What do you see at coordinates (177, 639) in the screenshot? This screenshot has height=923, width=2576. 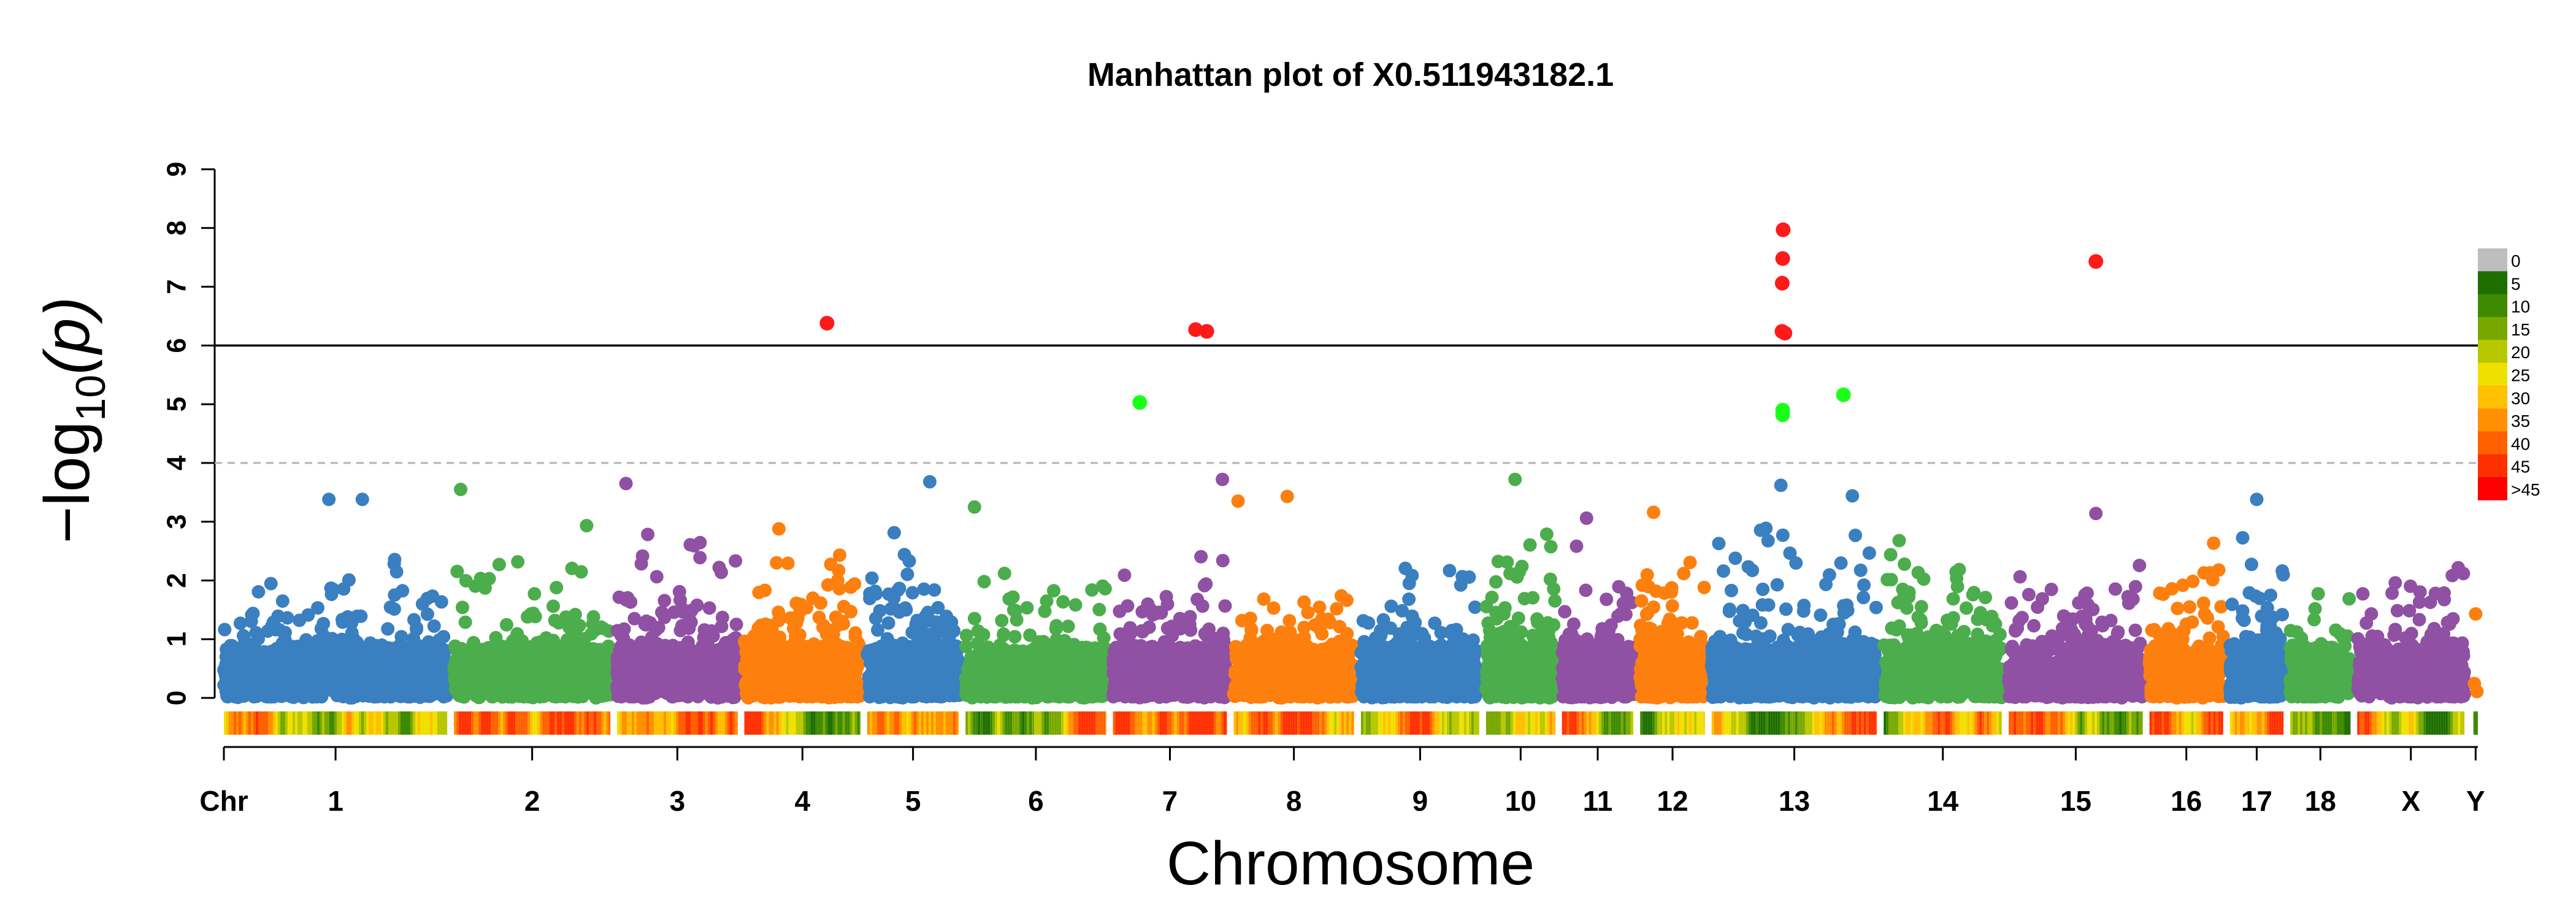 I see `y-tick-label: 1` at bounding box center [177, 639].